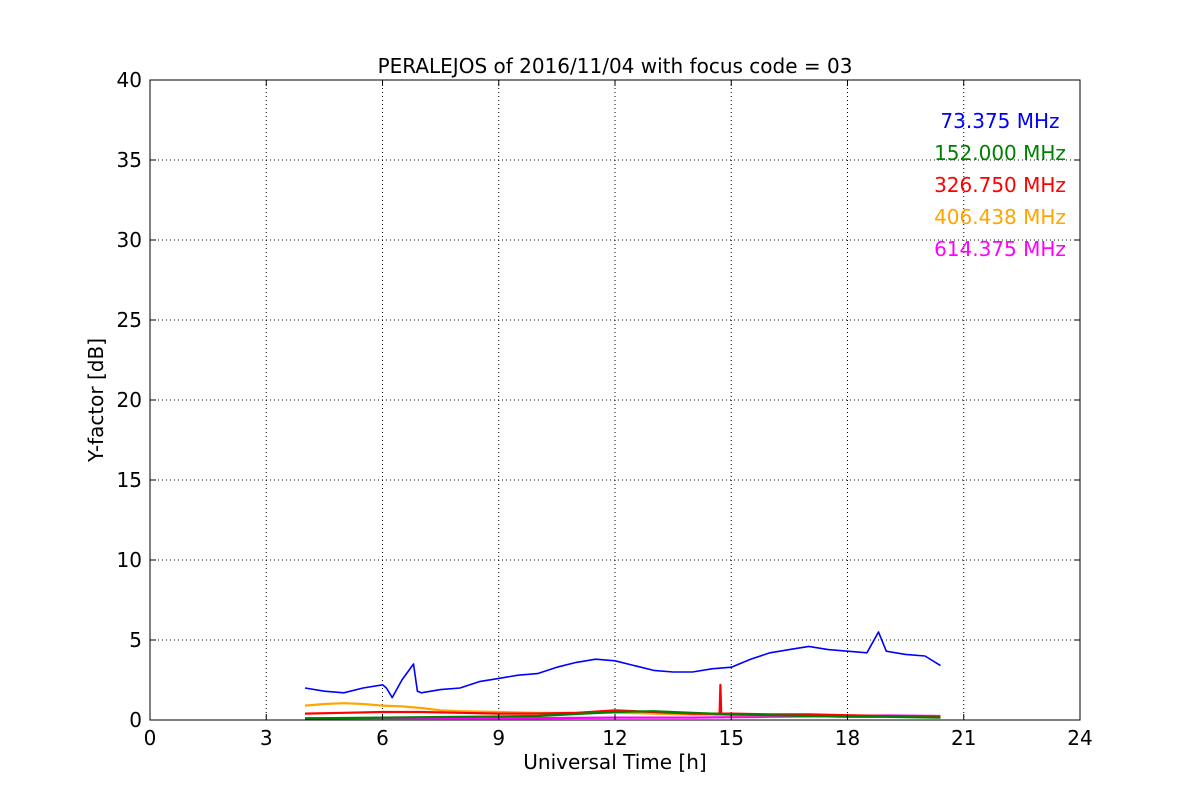 The image size is (1200, 800). Describe the element at coordinates (614, 762) in the screenshot. I see `x-axis-label: Universal Time [h]` at that location.